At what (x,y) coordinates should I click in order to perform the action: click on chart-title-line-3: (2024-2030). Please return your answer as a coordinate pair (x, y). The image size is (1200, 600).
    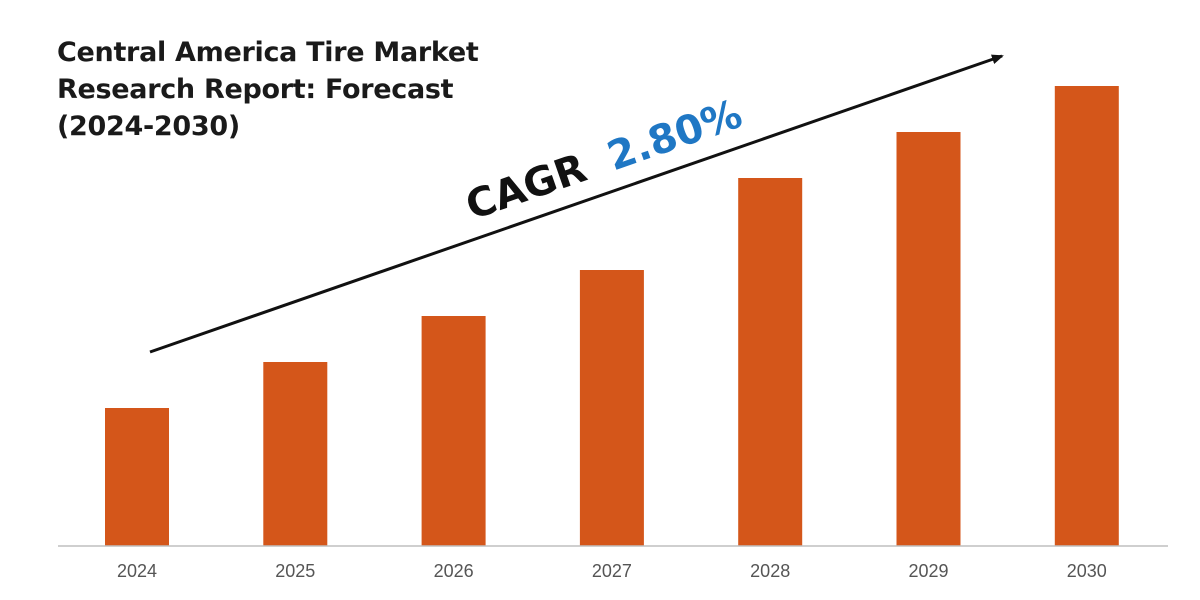
    Looking at the image, I should click on (148, 126).